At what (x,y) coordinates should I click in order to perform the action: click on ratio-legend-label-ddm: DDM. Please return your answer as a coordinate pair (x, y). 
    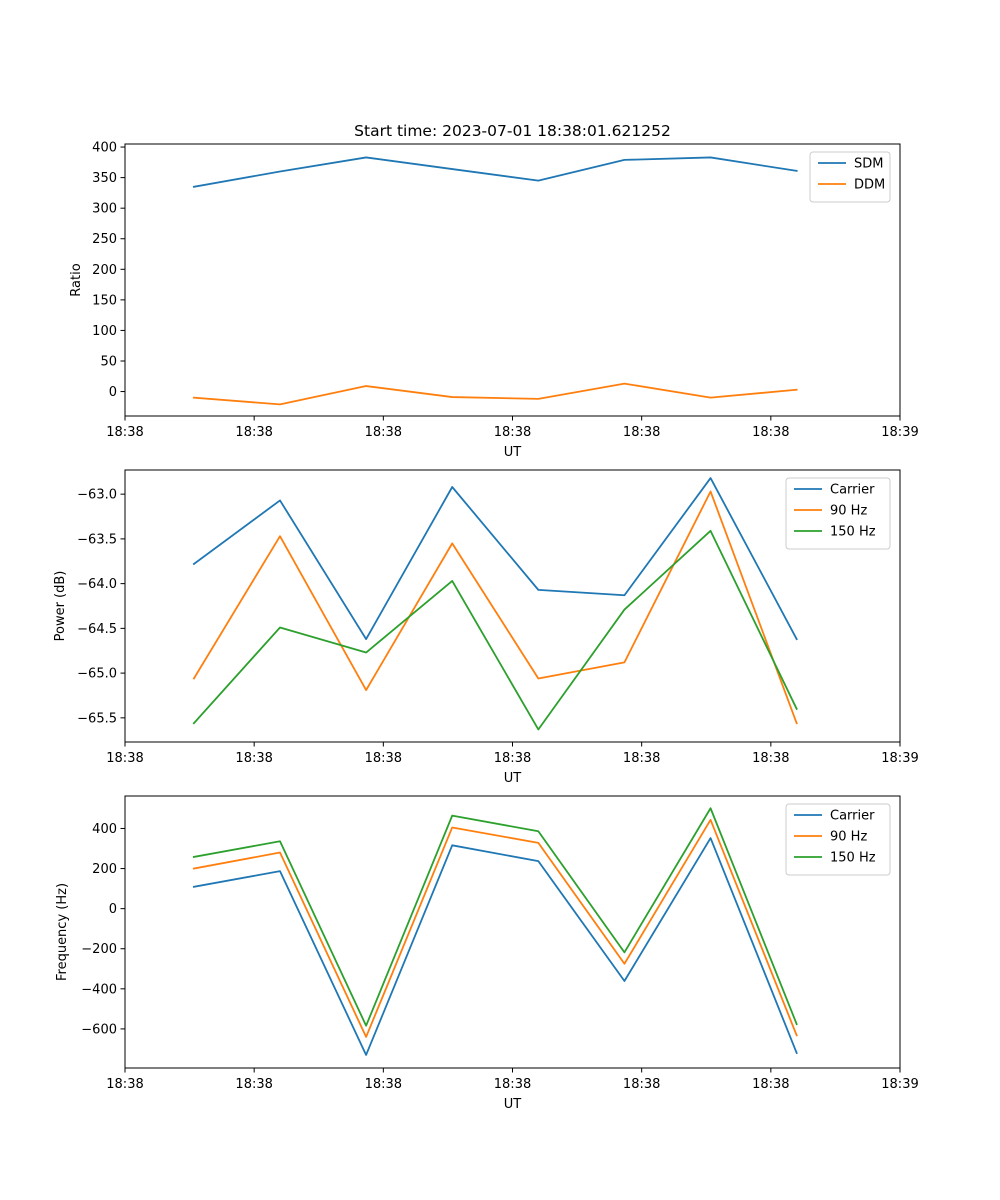
    Looking at the image, I should click on (869, 185).